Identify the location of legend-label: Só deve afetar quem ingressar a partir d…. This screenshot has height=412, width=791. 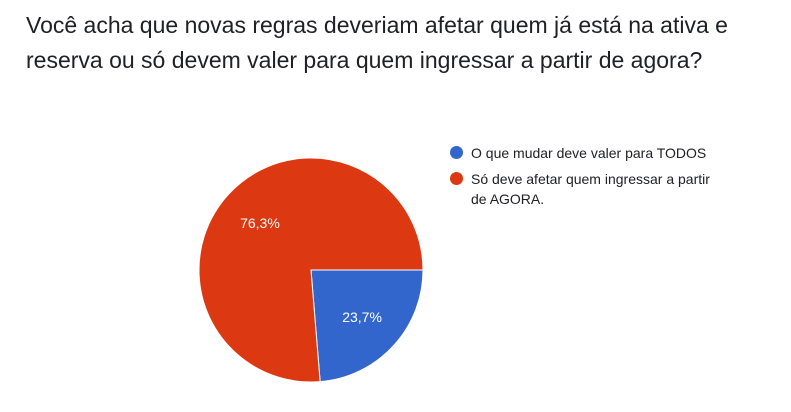
(590, 189).